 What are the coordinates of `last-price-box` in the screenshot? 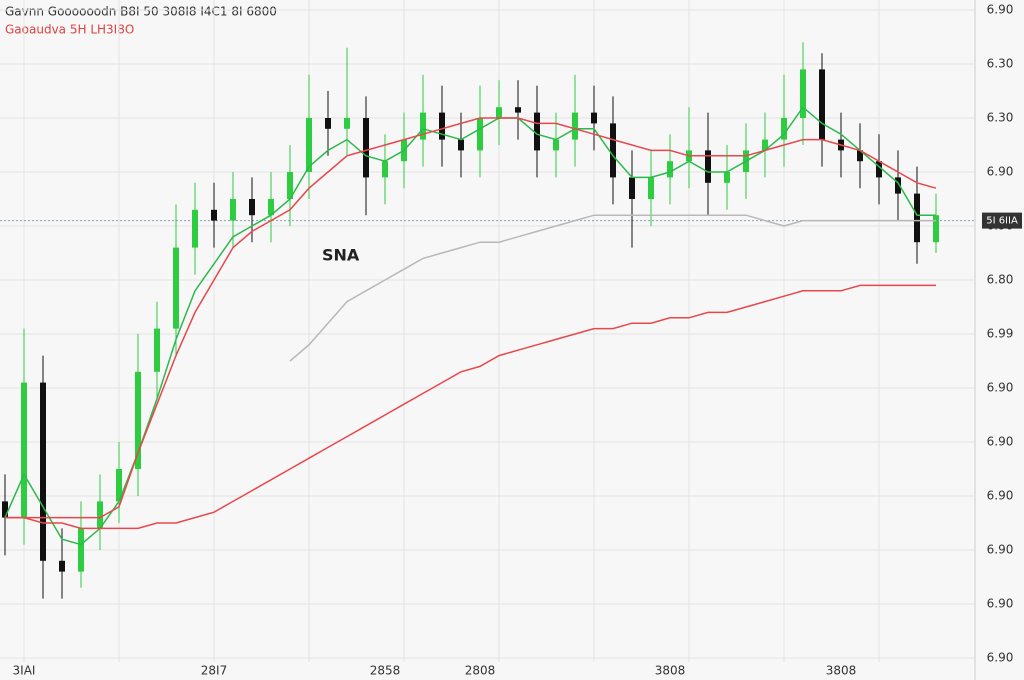 It's located at (1002, 220).